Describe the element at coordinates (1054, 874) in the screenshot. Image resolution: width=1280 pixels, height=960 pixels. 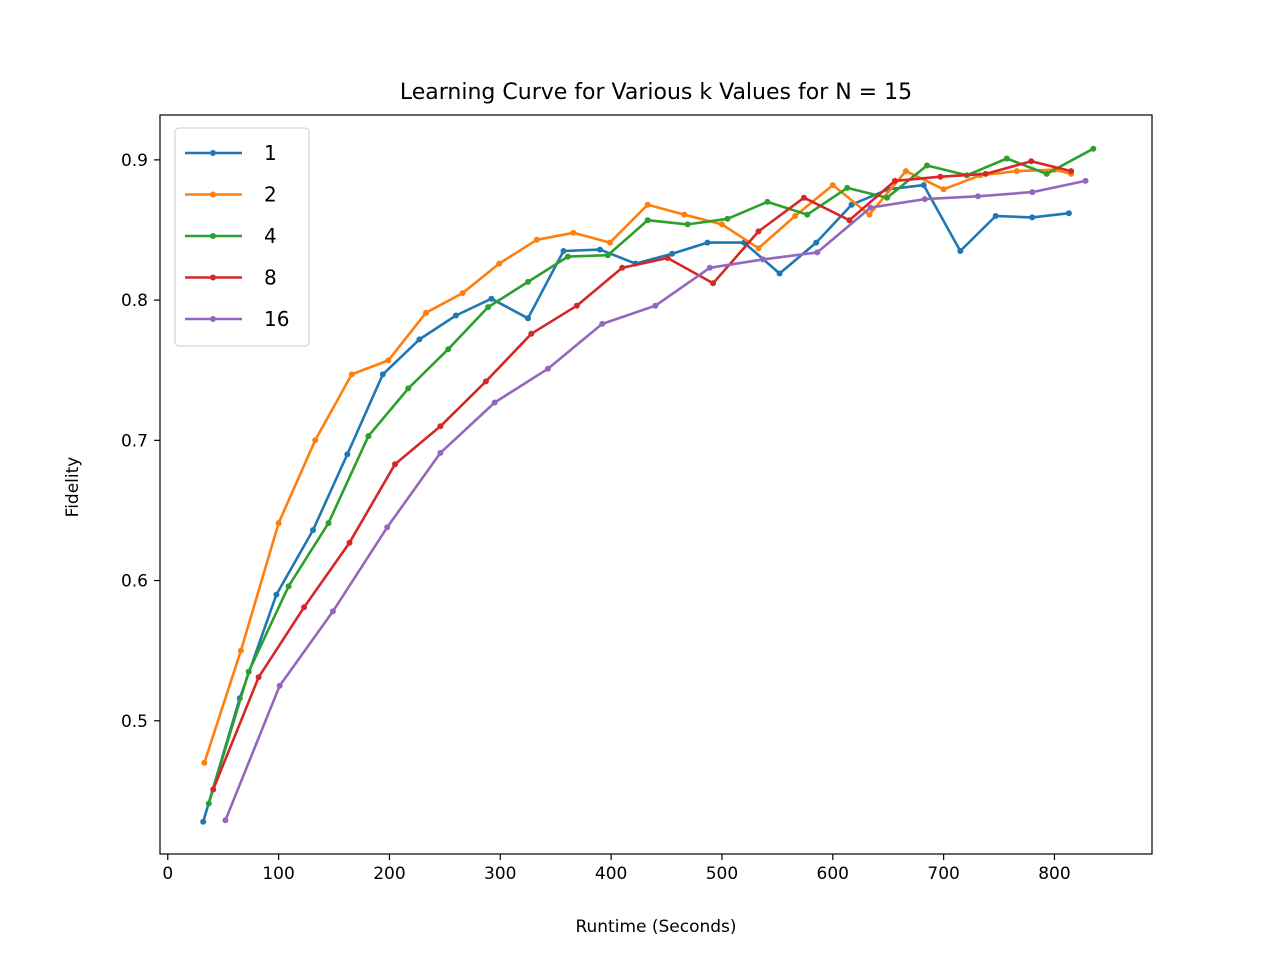
I see `x-tick-label: 800` at that location.